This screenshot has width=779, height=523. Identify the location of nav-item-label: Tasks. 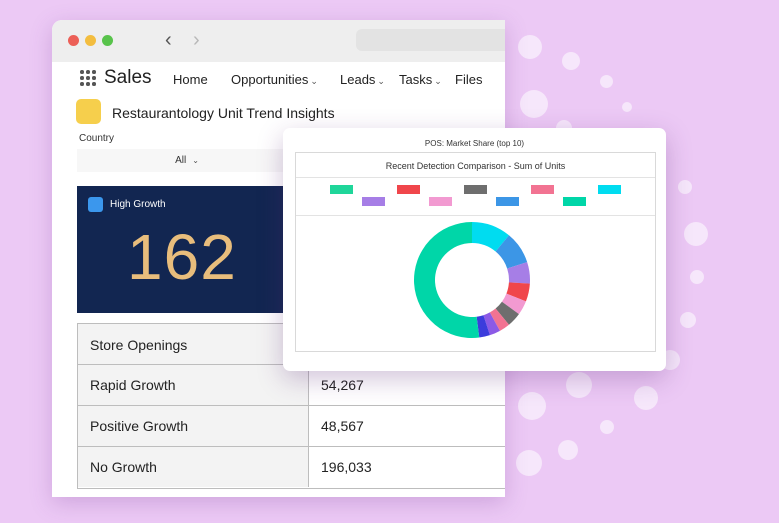
(416, 79).